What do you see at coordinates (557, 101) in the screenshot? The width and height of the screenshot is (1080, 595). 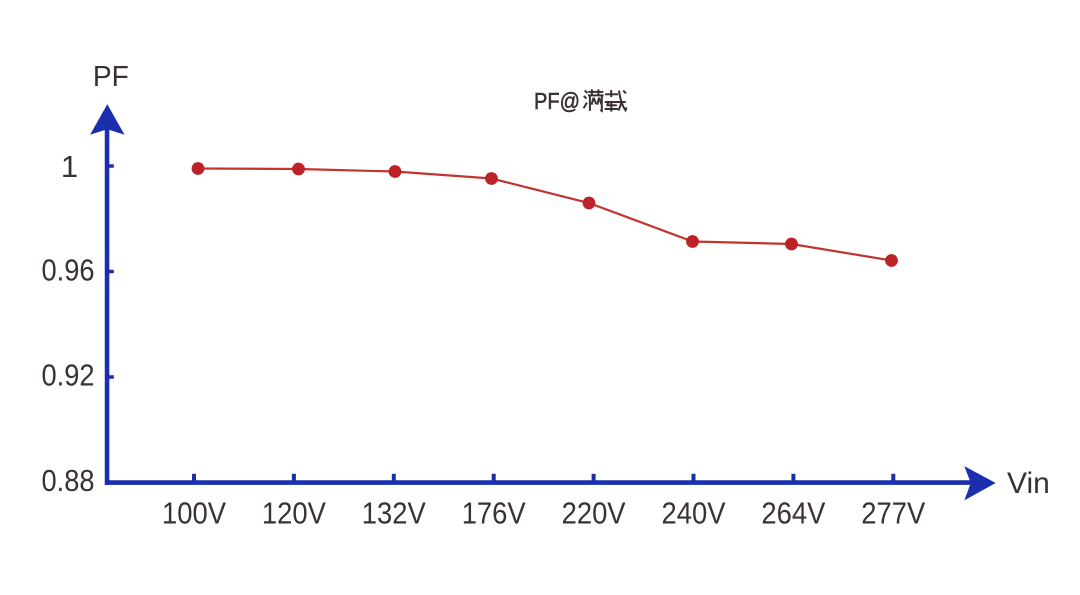 I see `svg-text: PF@` at bounding box center [557, 101].